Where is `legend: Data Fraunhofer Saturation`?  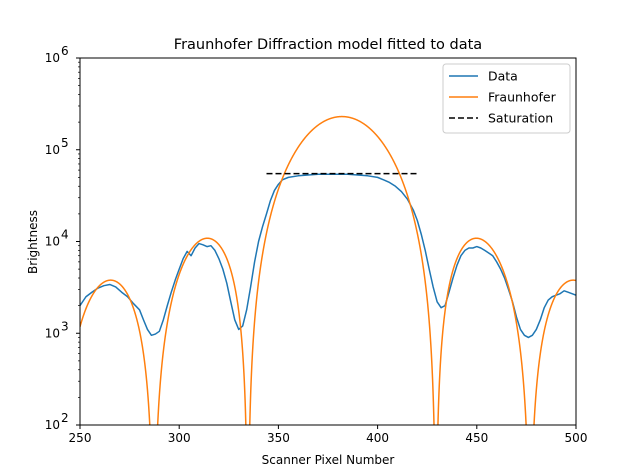 legend: Data Fraunhofer Saturation is located at coordinates (506, 98).